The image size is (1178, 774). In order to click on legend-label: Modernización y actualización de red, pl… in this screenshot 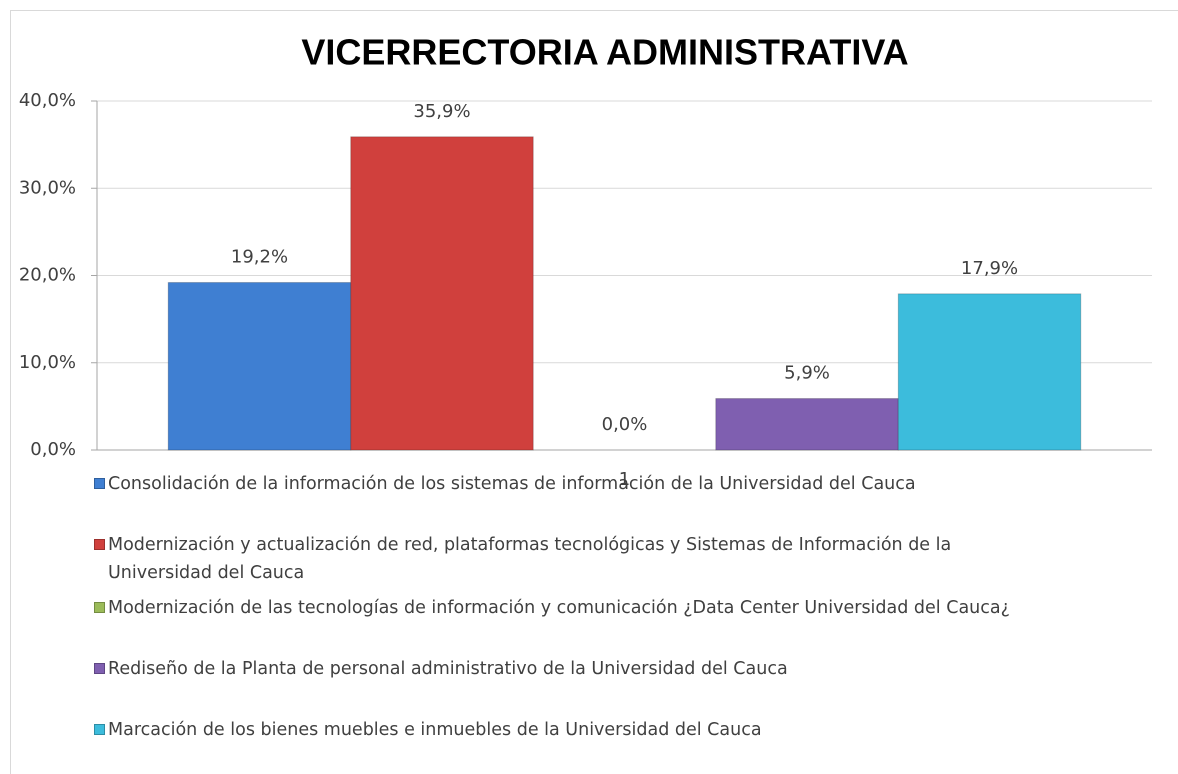, I will do `click(530, 559)`.